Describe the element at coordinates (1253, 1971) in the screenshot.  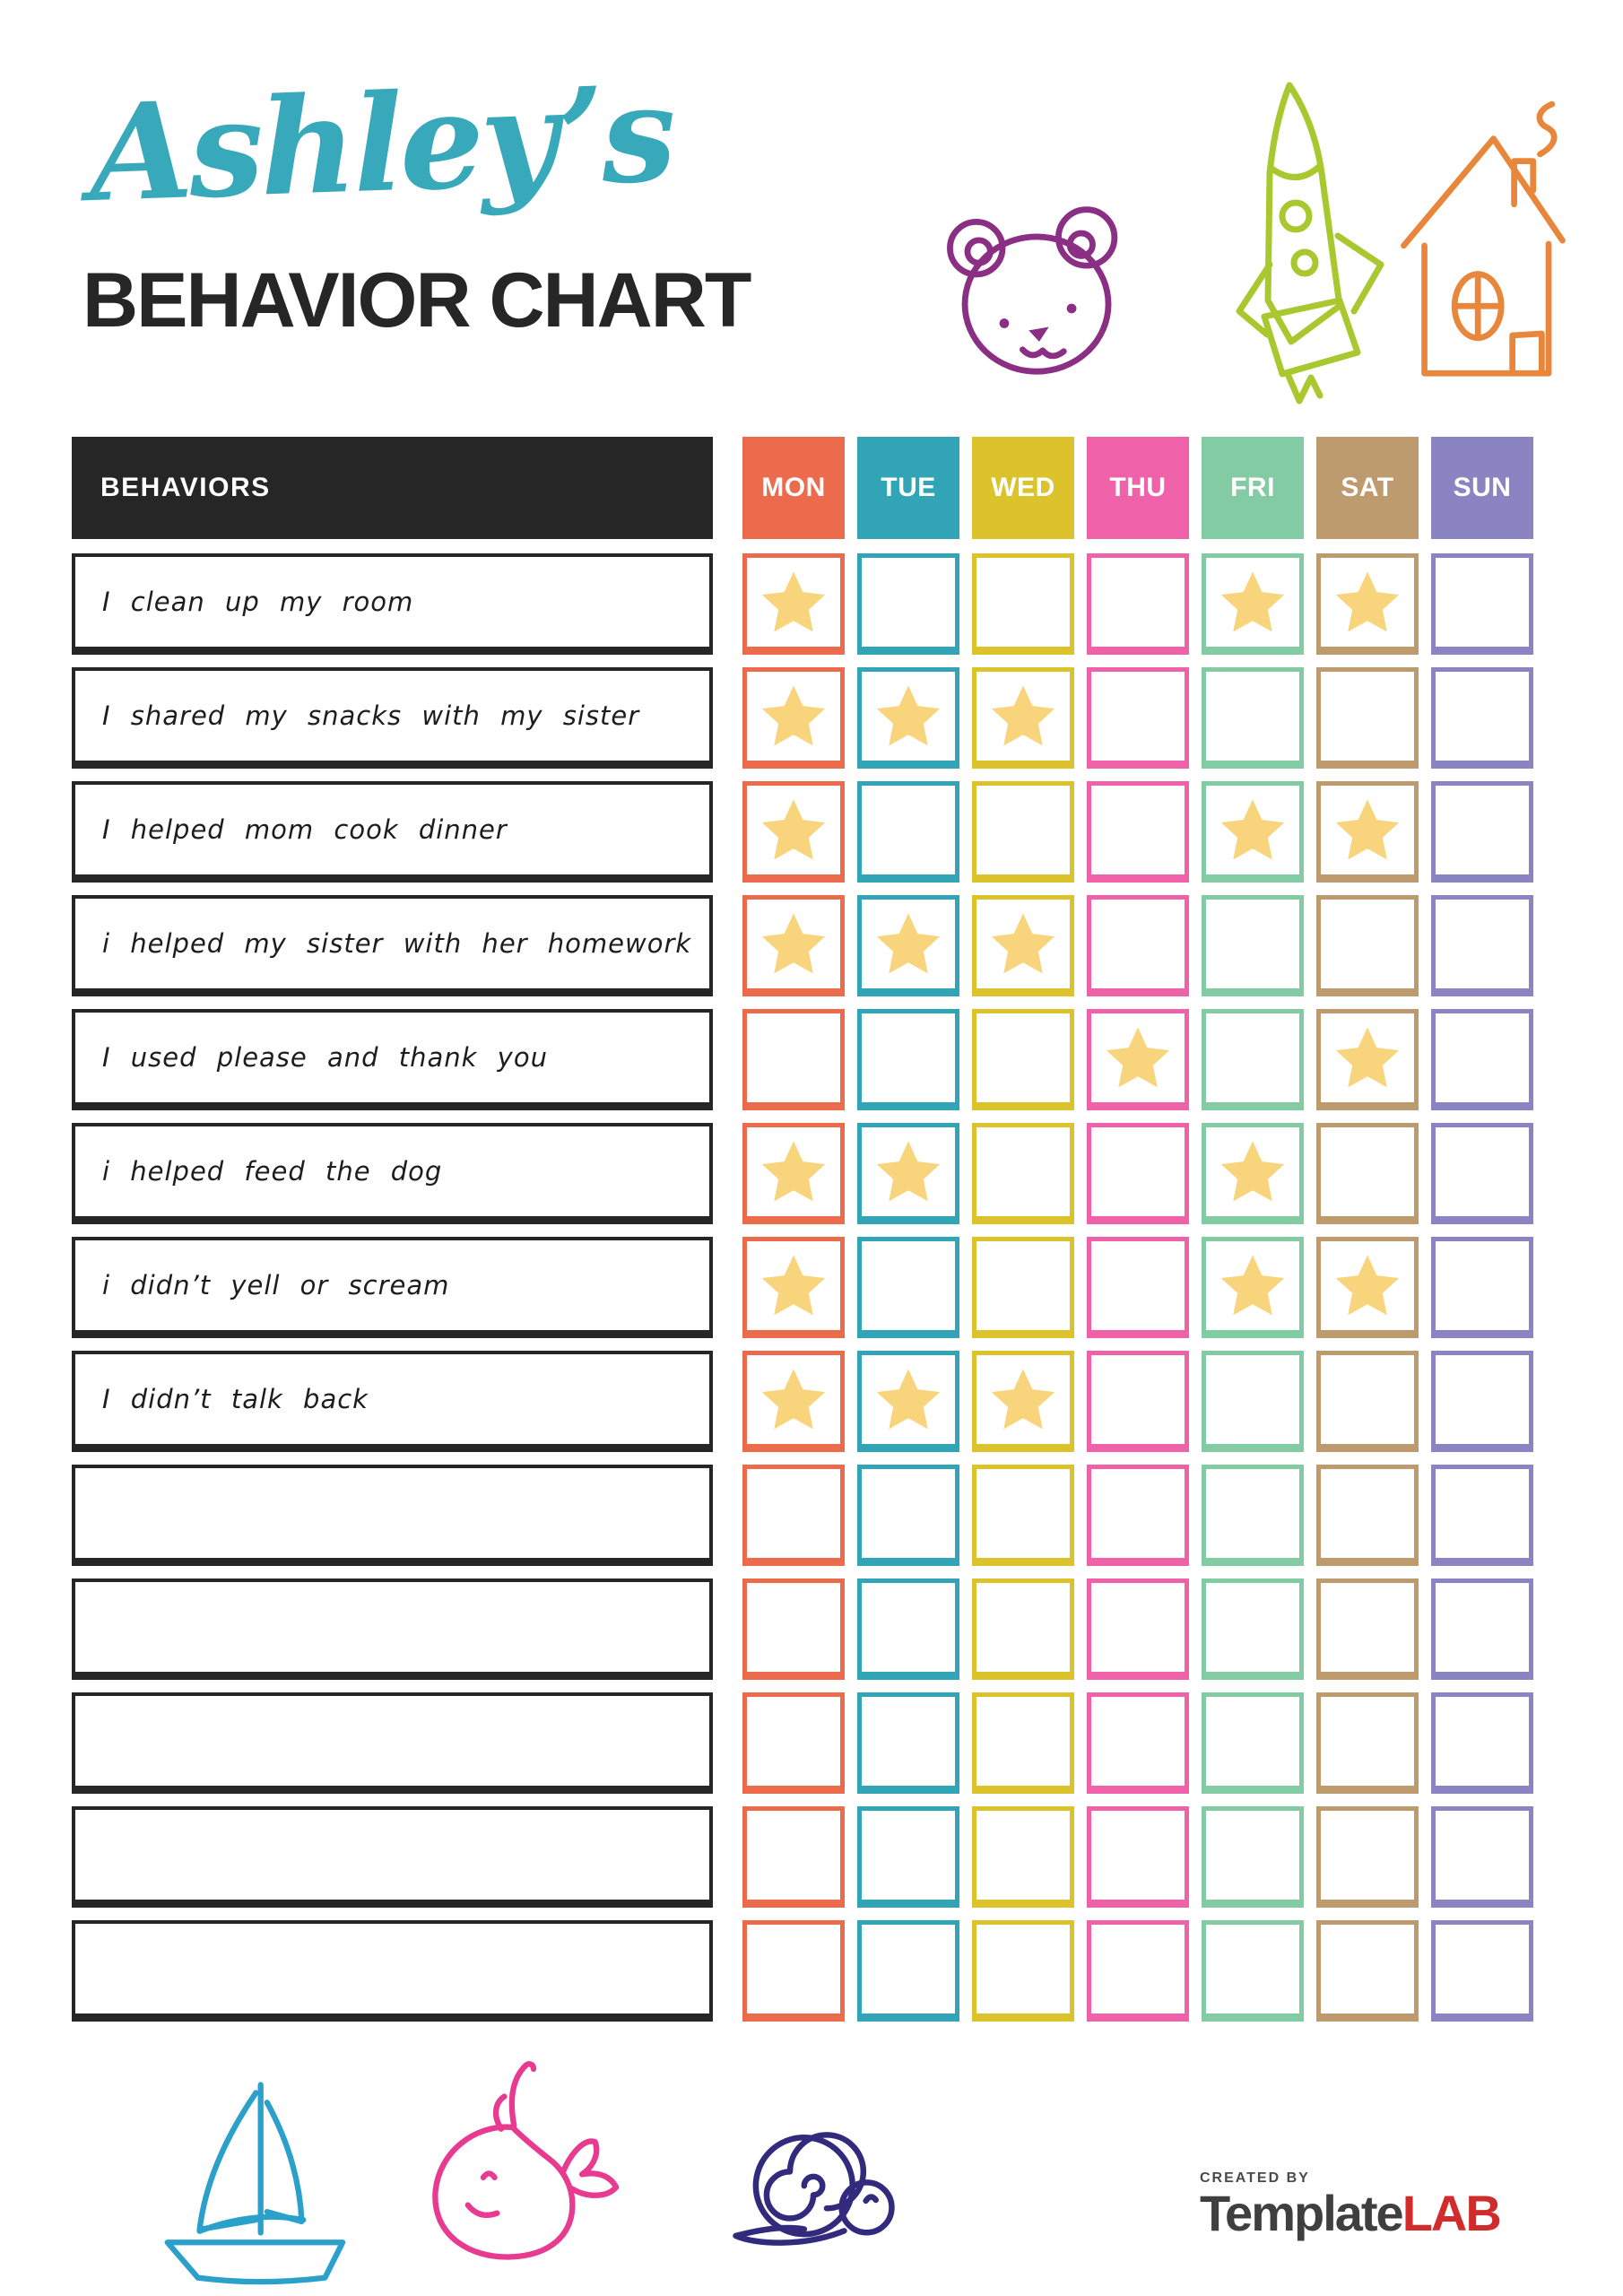
I see `chart-cell-fri-row13` at that location.